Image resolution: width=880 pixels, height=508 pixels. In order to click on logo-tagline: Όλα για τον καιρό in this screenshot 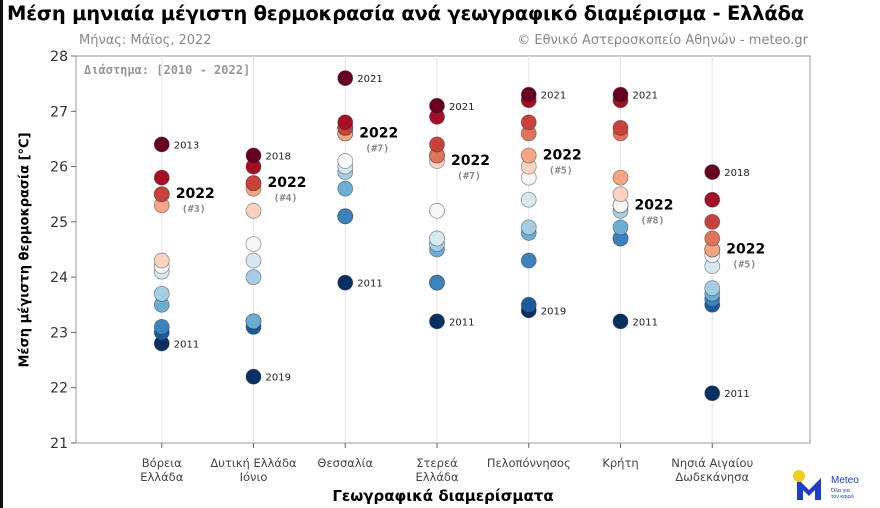, I will do `click(842, 494)`.